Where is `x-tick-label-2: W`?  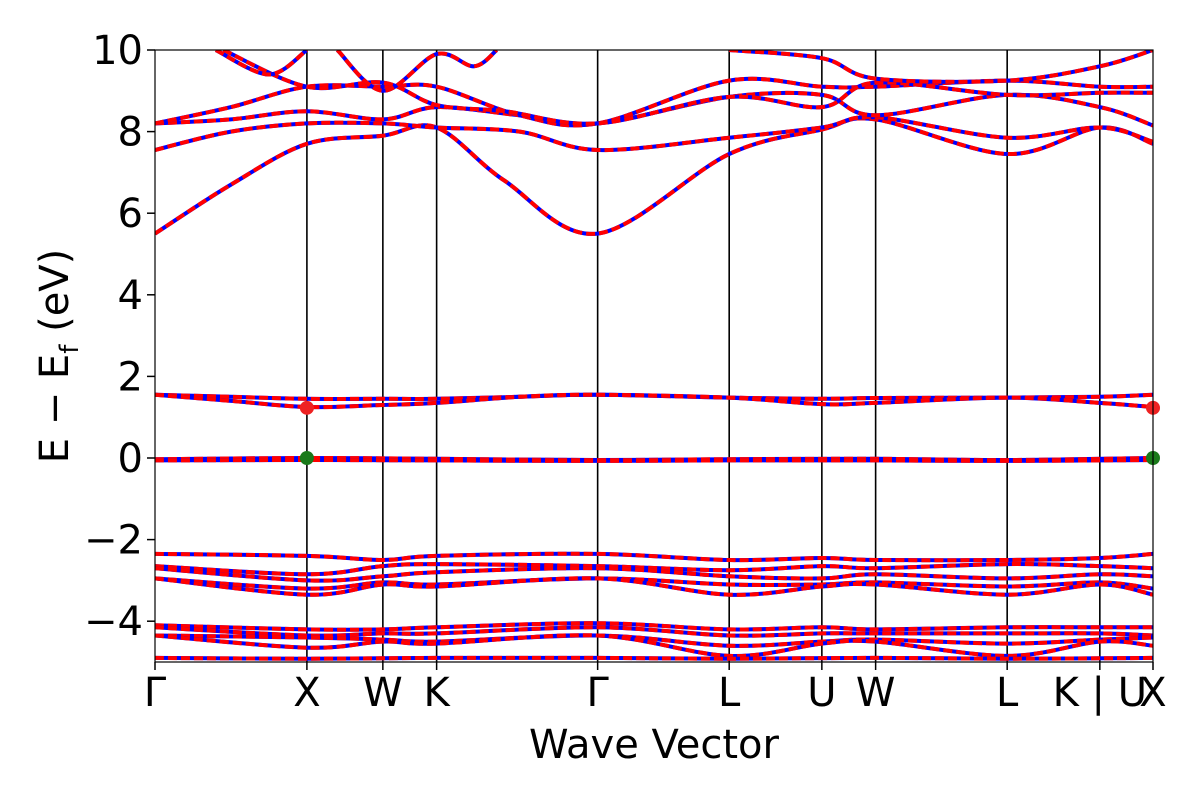
x-tick-label-2: W is located at coordinates (383, 693).